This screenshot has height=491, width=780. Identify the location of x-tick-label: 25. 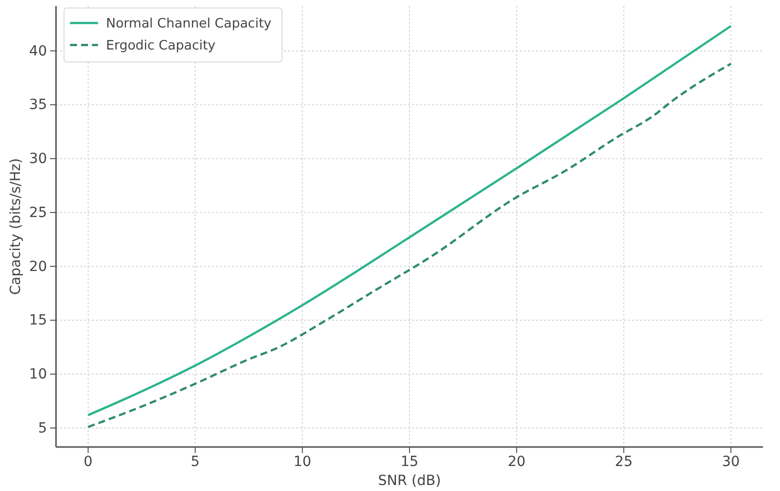
(623, 462).